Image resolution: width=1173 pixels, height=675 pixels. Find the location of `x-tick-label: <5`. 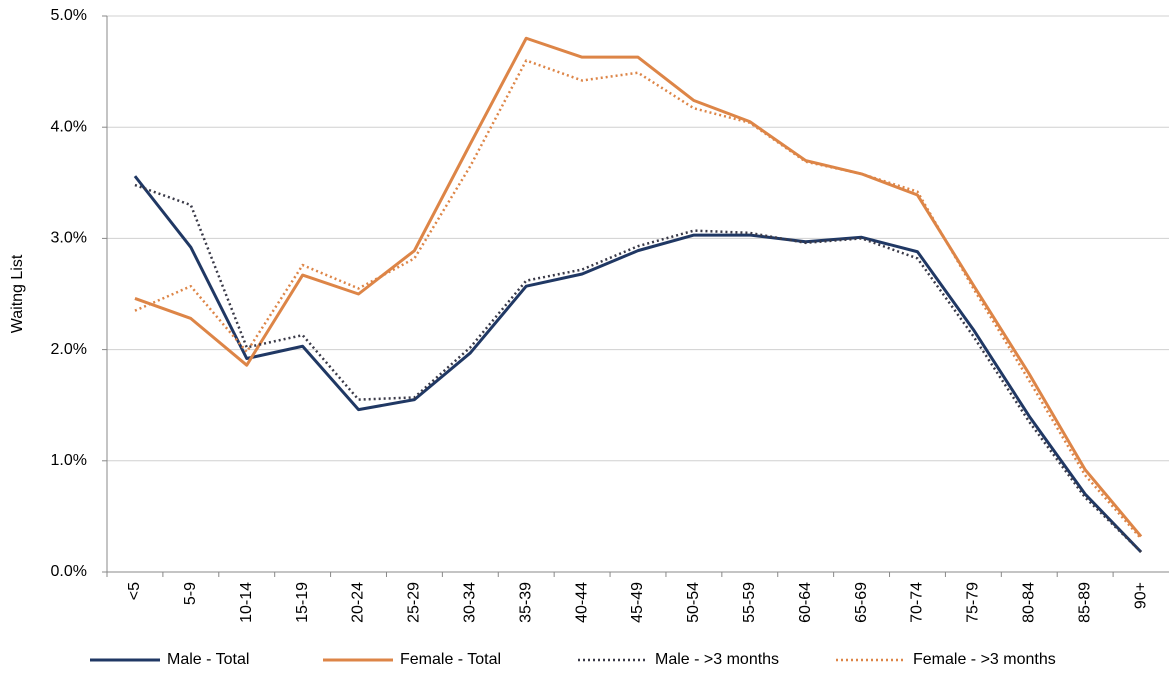

x-tick-label: <5 is located at coordinates (134, 591).